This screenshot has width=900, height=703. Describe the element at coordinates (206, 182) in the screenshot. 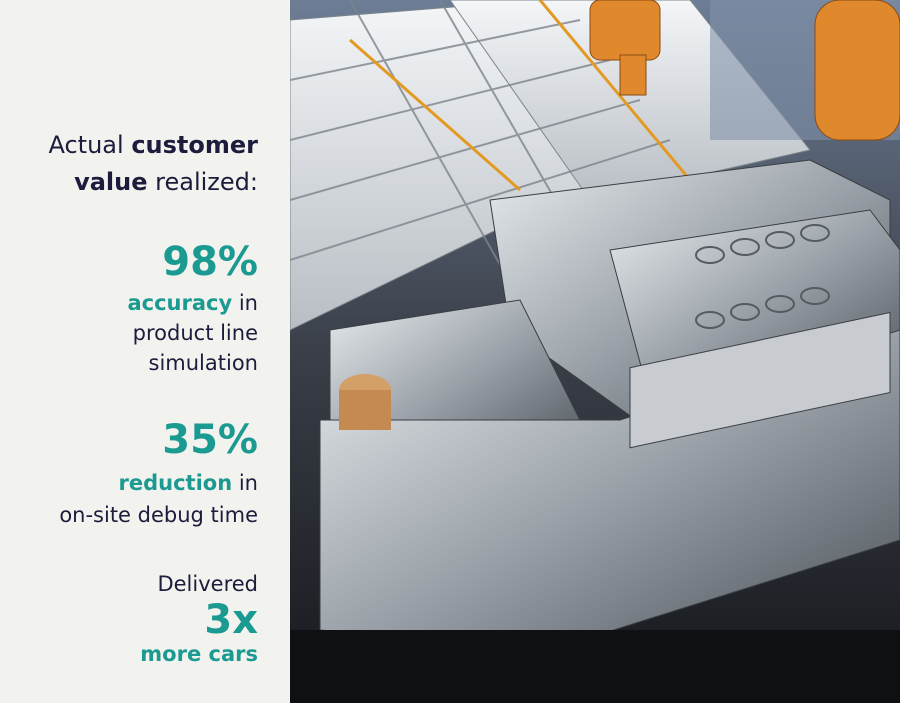

I see `heading-word: realized:` at that location.